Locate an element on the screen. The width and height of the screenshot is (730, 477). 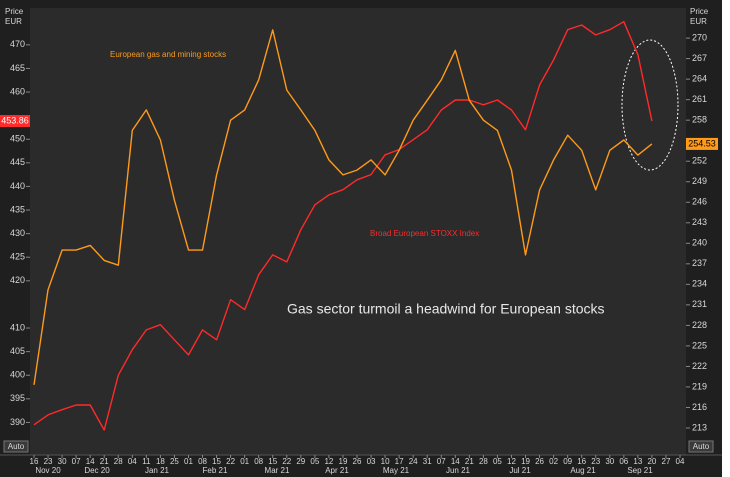
y-tick-label: 450 is located at coordinates (17, 139).